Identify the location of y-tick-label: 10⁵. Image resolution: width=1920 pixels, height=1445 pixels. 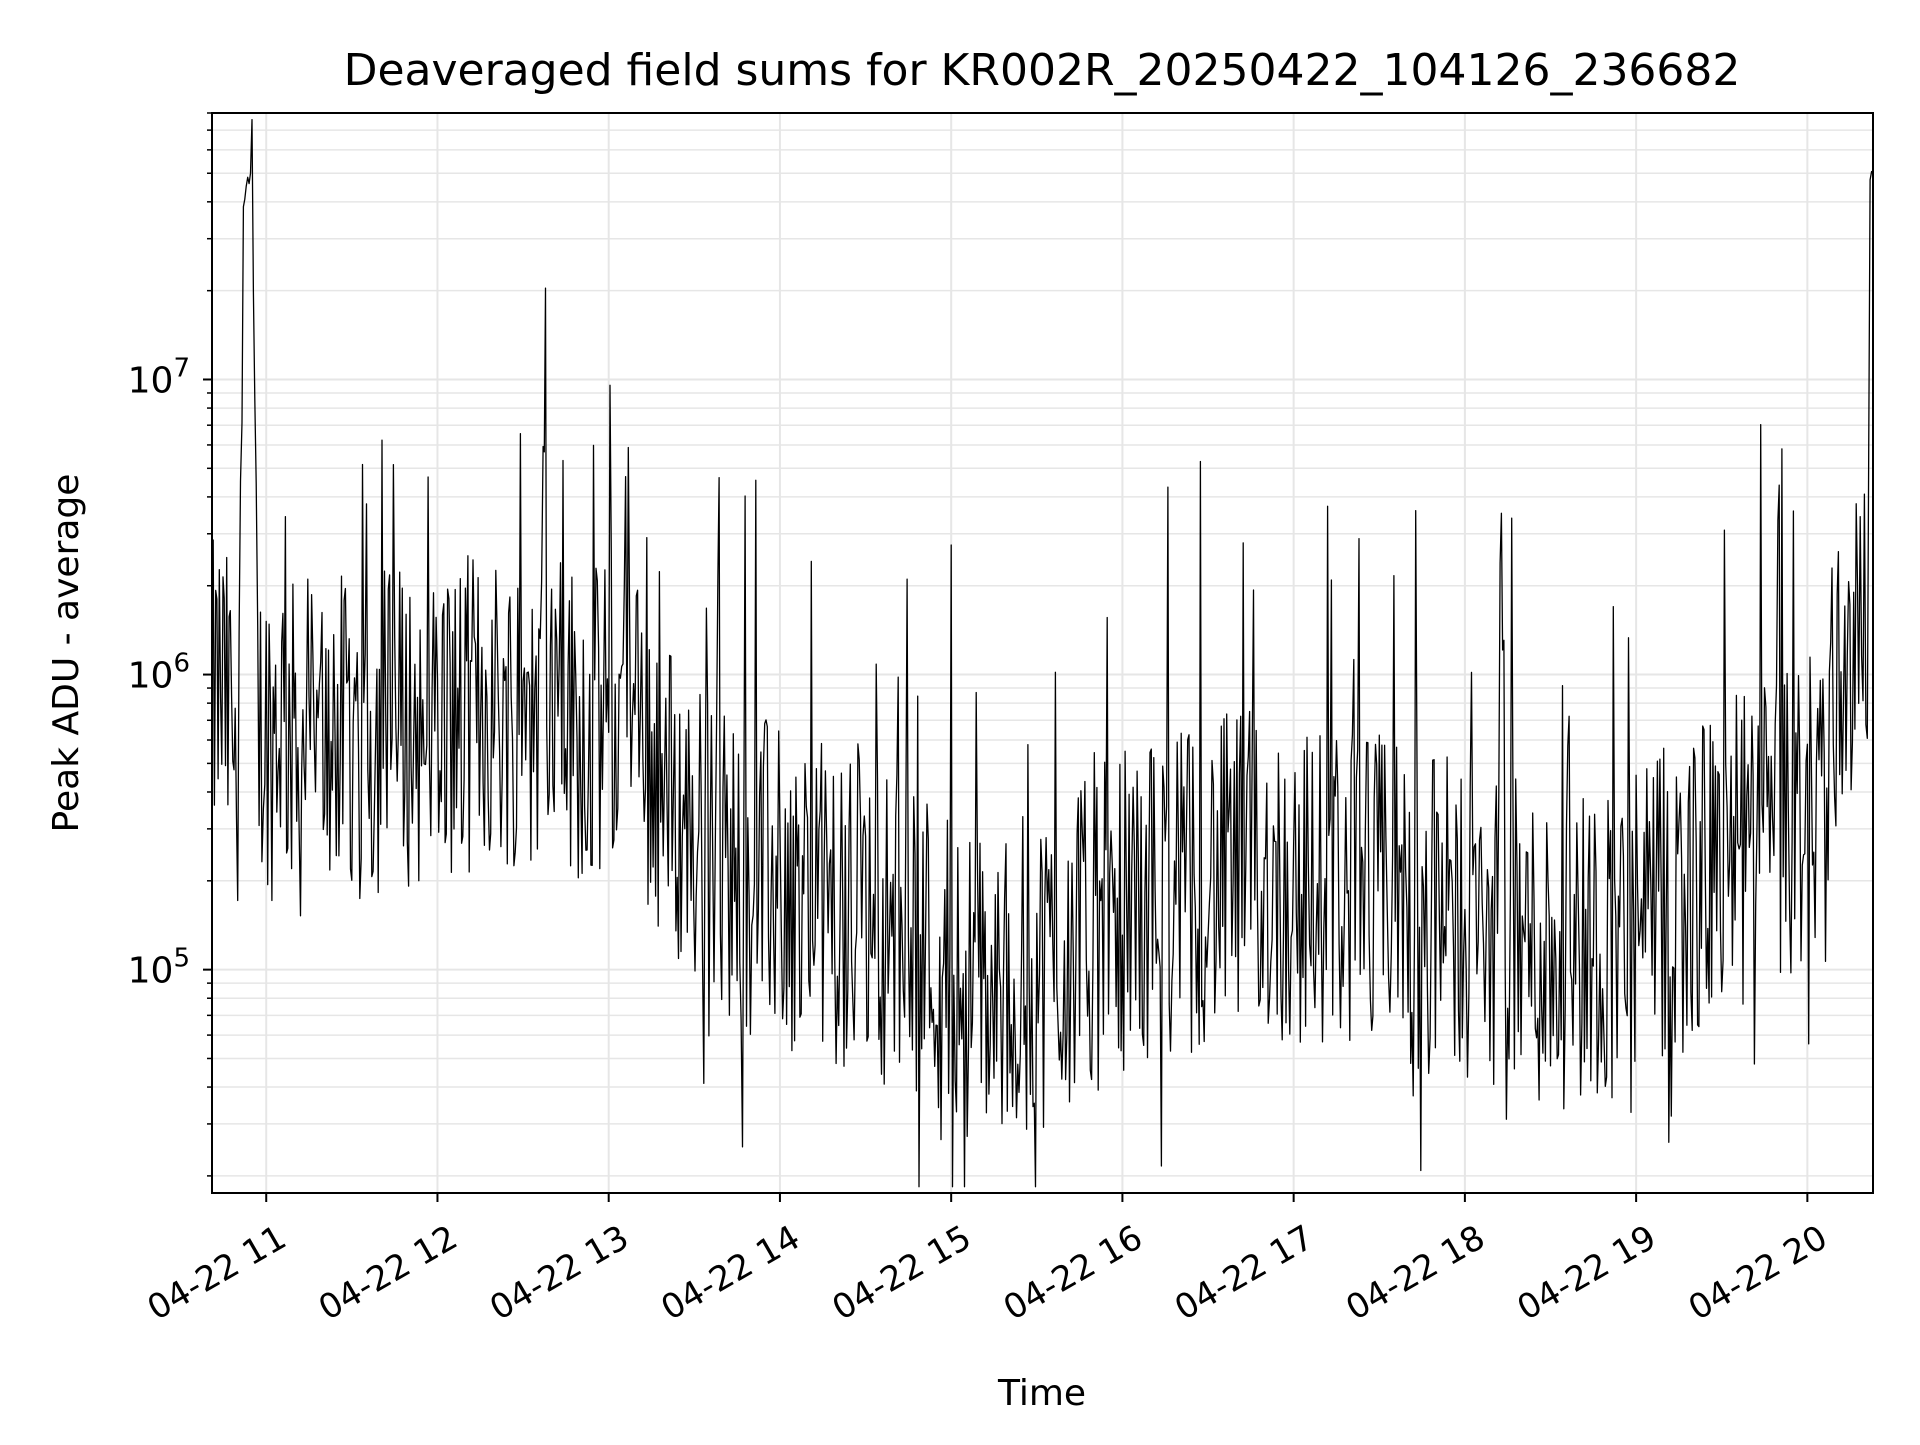
(159, 968).